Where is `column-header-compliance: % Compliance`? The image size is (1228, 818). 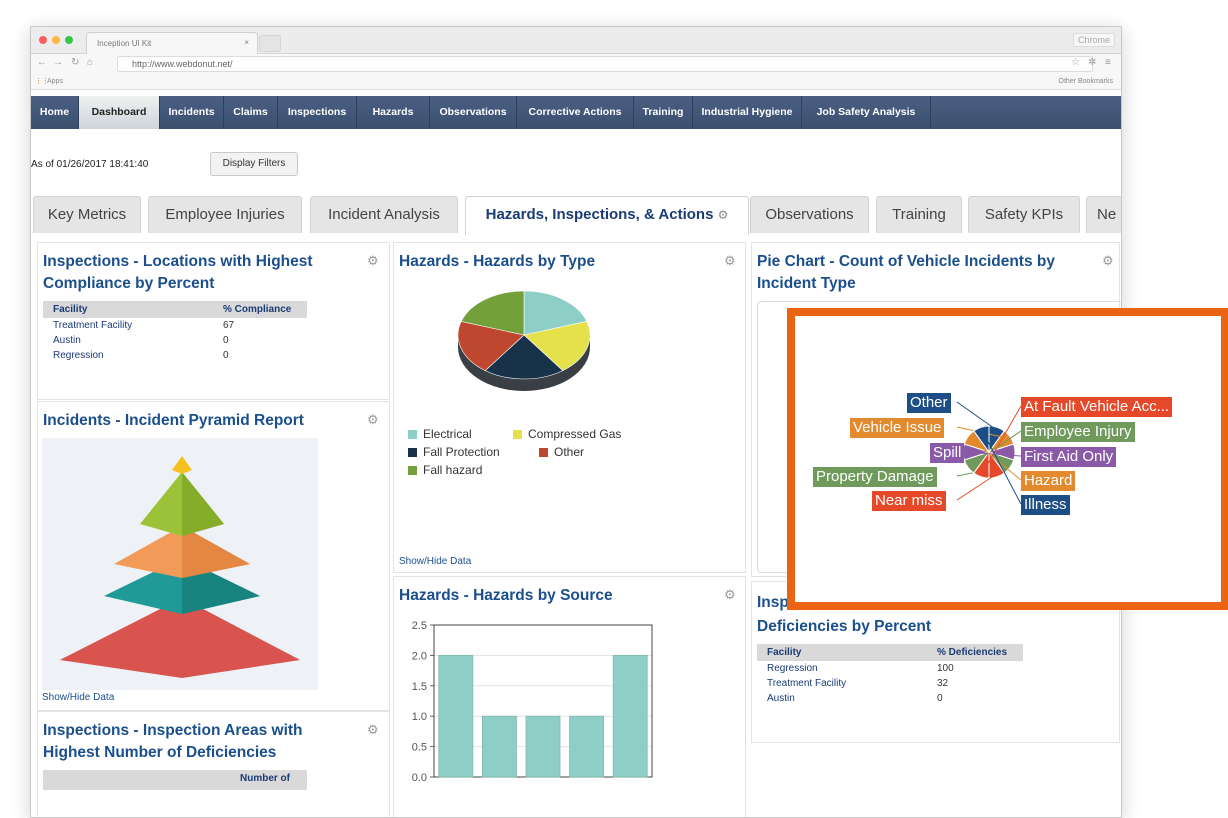 column-header-compliance: % Compliance is located at coordinates (260, 309).